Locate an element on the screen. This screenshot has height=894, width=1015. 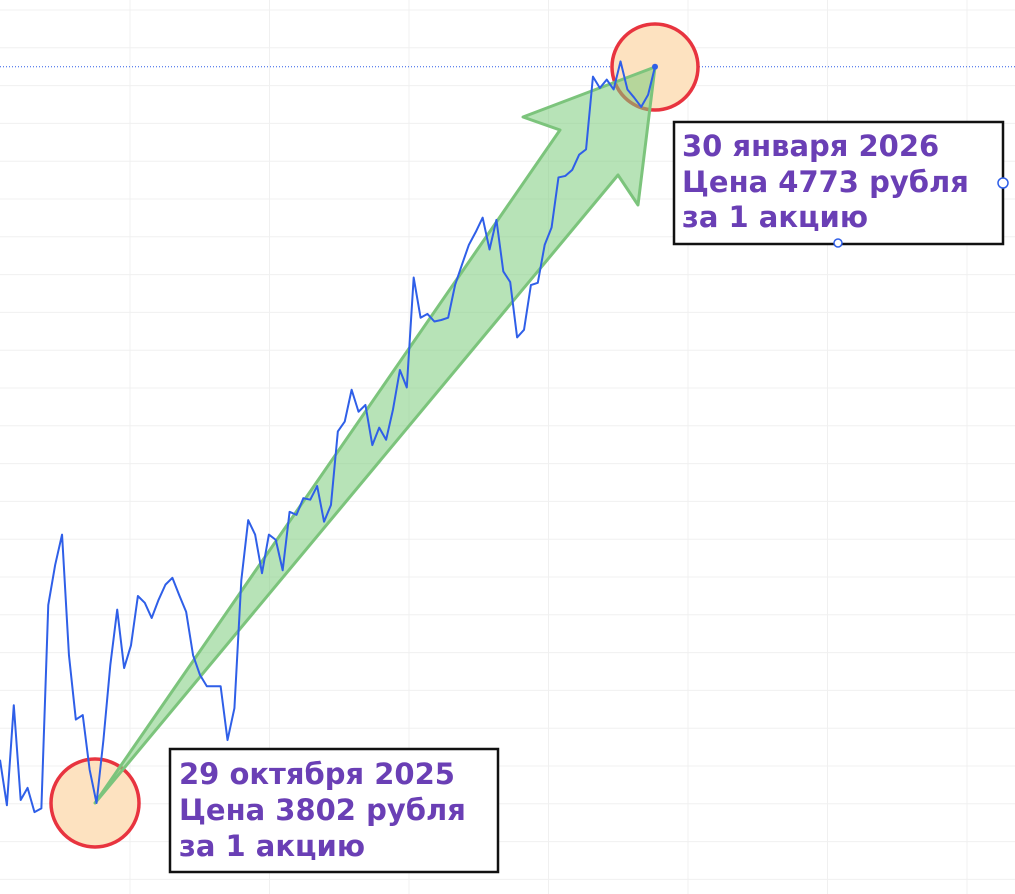
last-point is located at coordinates (655, 66).